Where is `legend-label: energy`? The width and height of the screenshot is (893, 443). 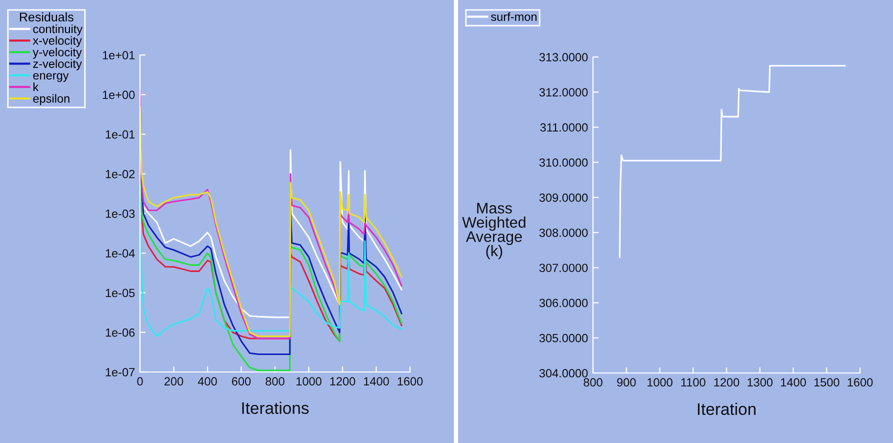
legend-label: energy is located at coordinates (51, 77).